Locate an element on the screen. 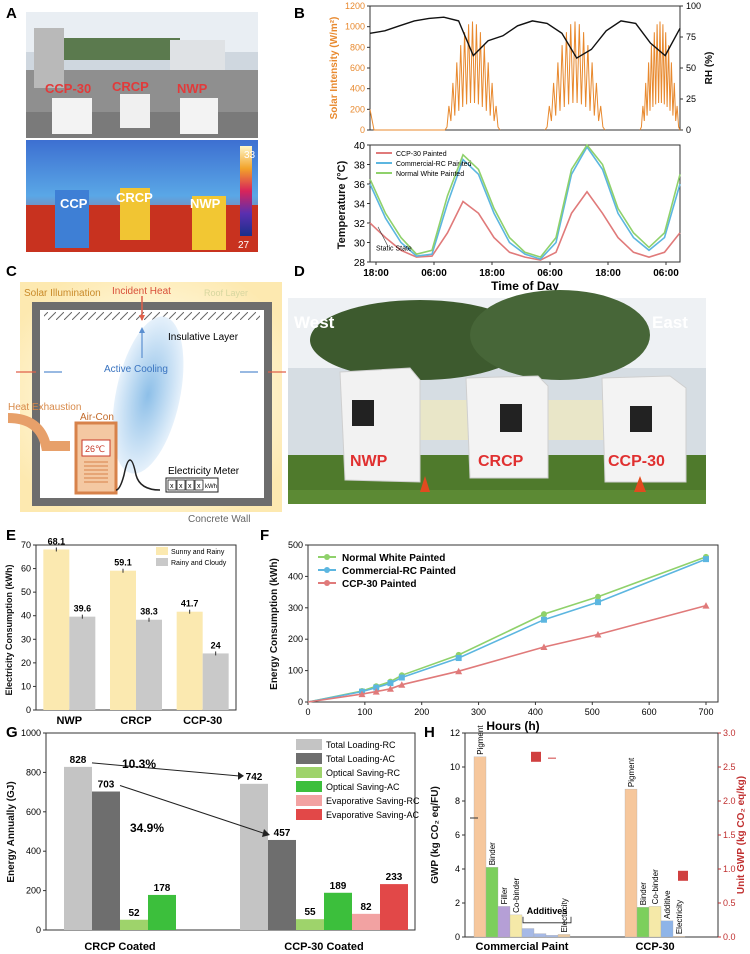 This screenshot has height=954, width=750. b-bottom-xtick-label: 06:00 is located at coordinates (666, 273).